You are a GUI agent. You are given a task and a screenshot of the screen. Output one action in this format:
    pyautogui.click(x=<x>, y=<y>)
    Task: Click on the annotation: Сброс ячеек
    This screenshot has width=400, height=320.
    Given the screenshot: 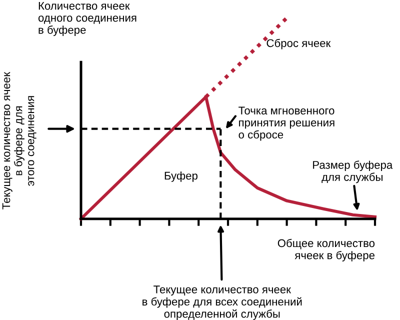 What is the action you would take?
    pyautogui.click(x=298, y=44)
    